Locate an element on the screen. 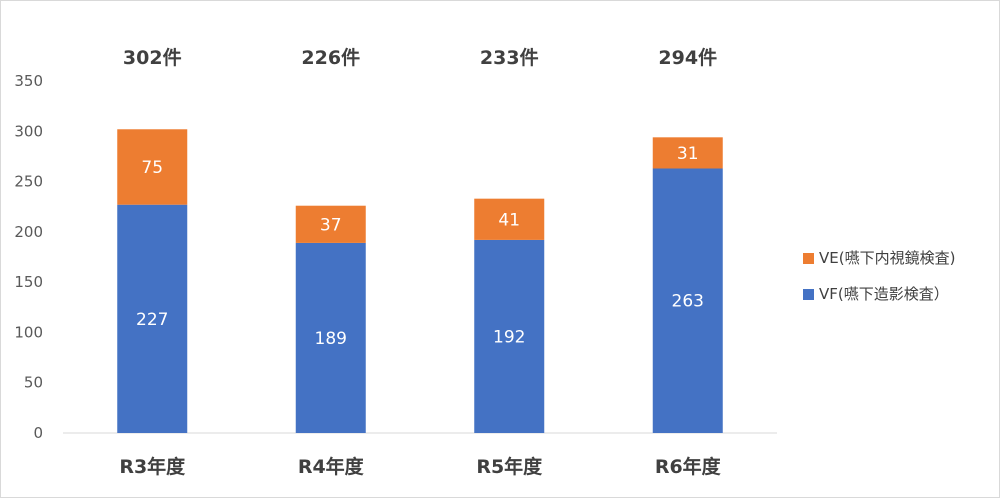  x-category-label: R5年度 is located at coordinates (509, 466).